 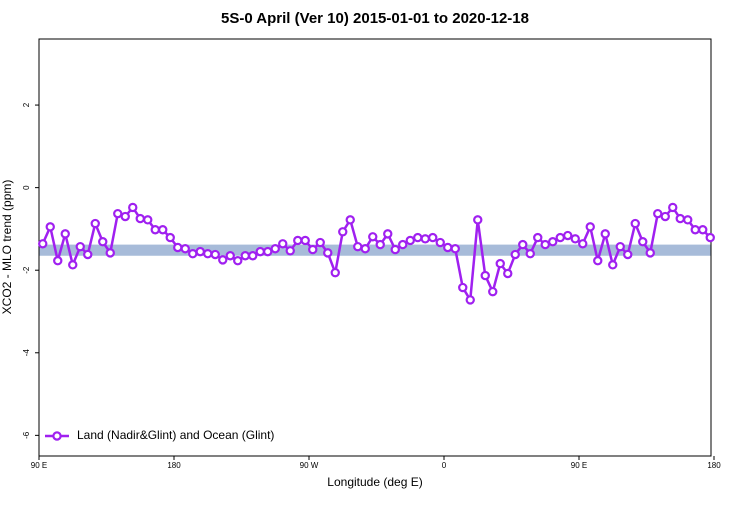 I want to click on y-tick-label: 2, so click(x=26, y=104).